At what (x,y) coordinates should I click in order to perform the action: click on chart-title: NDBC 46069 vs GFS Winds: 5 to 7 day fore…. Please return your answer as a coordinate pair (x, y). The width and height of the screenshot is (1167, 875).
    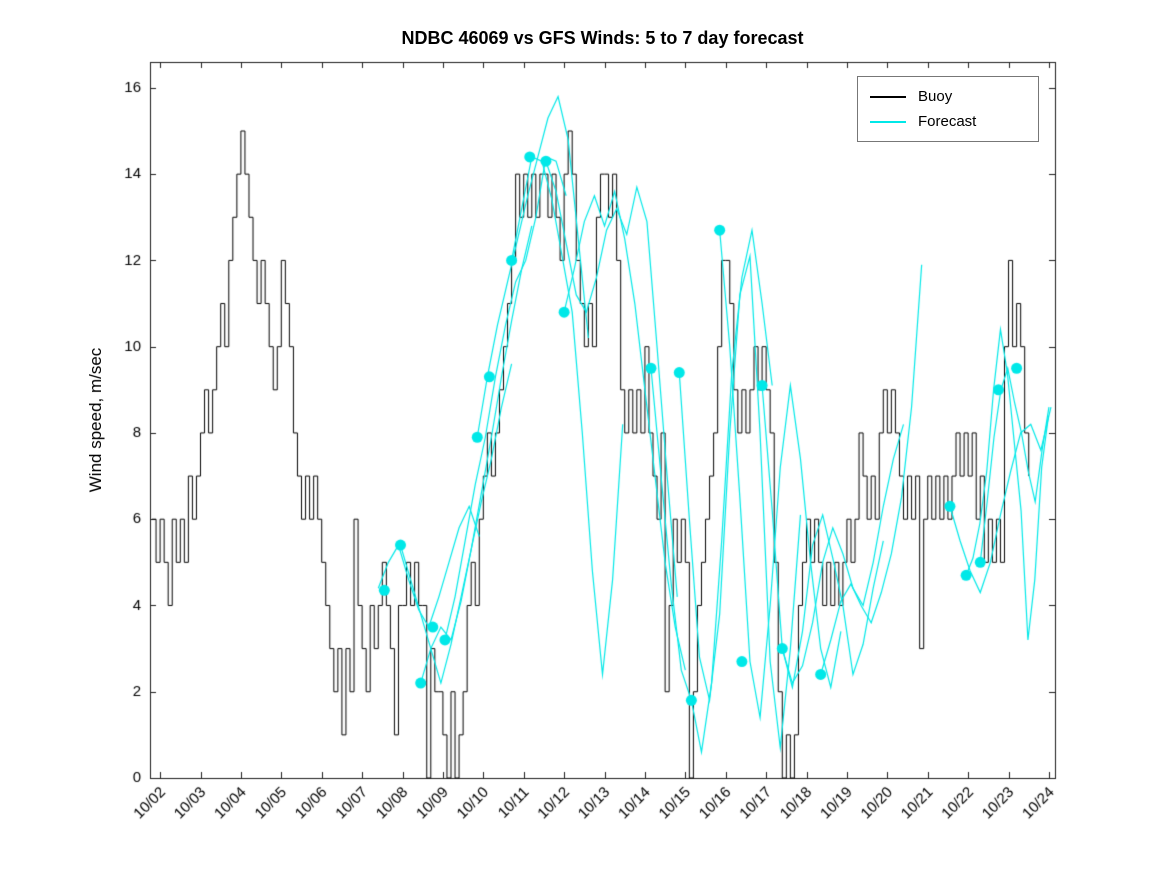
    Looking at the image, I should click on (602, 38).